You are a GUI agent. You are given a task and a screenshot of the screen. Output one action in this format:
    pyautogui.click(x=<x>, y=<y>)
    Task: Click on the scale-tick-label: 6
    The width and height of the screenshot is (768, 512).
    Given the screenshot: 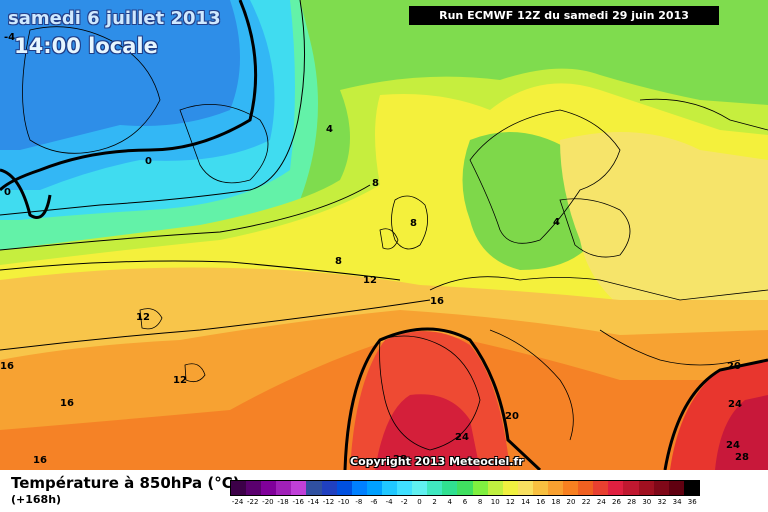 What is the action you would take?
    pyautogui.click(x=465, y=502)
    